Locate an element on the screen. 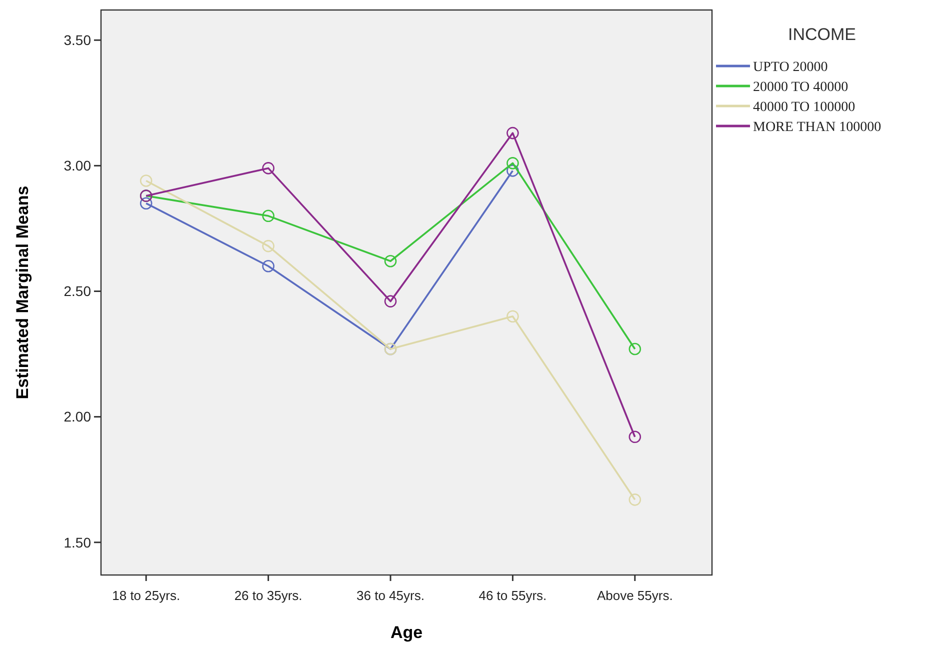 The width and height of the screenshot is (939, 648). y-tick-label: 2.50 is located at coordinates (78, 291).